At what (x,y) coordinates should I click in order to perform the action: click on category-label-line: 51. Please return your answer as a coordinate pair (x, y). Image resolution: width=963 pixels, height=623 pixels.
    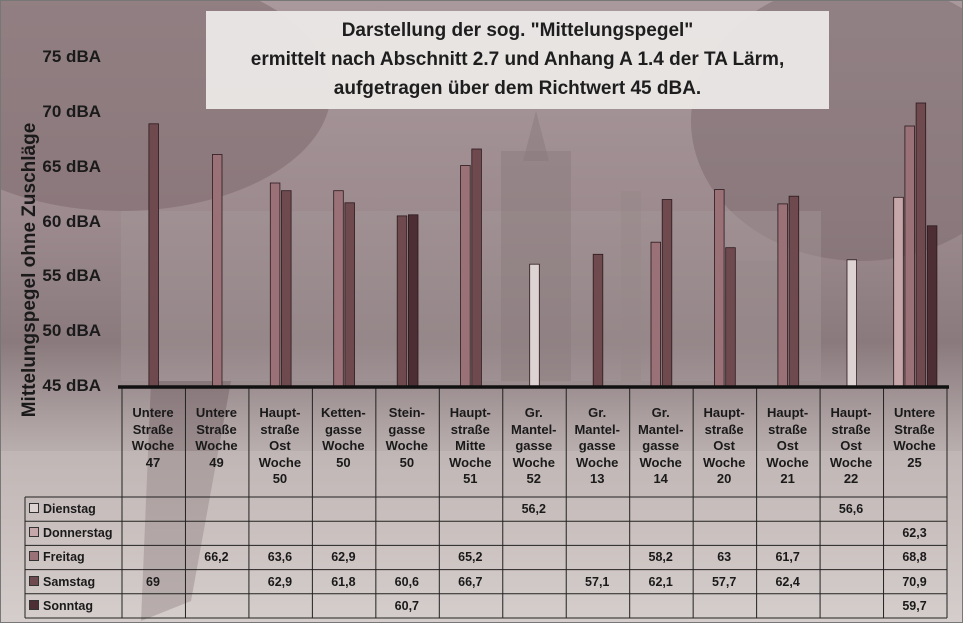
    Looking at the image, I should click on (470, 478).